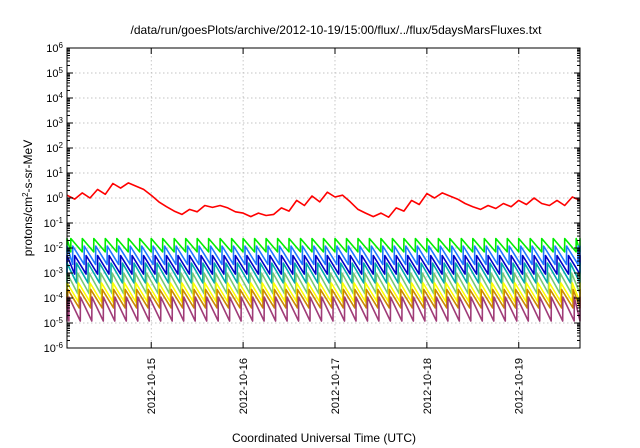  I want to click on y-tick-label: 10⁻⁵, so click(54, 323).